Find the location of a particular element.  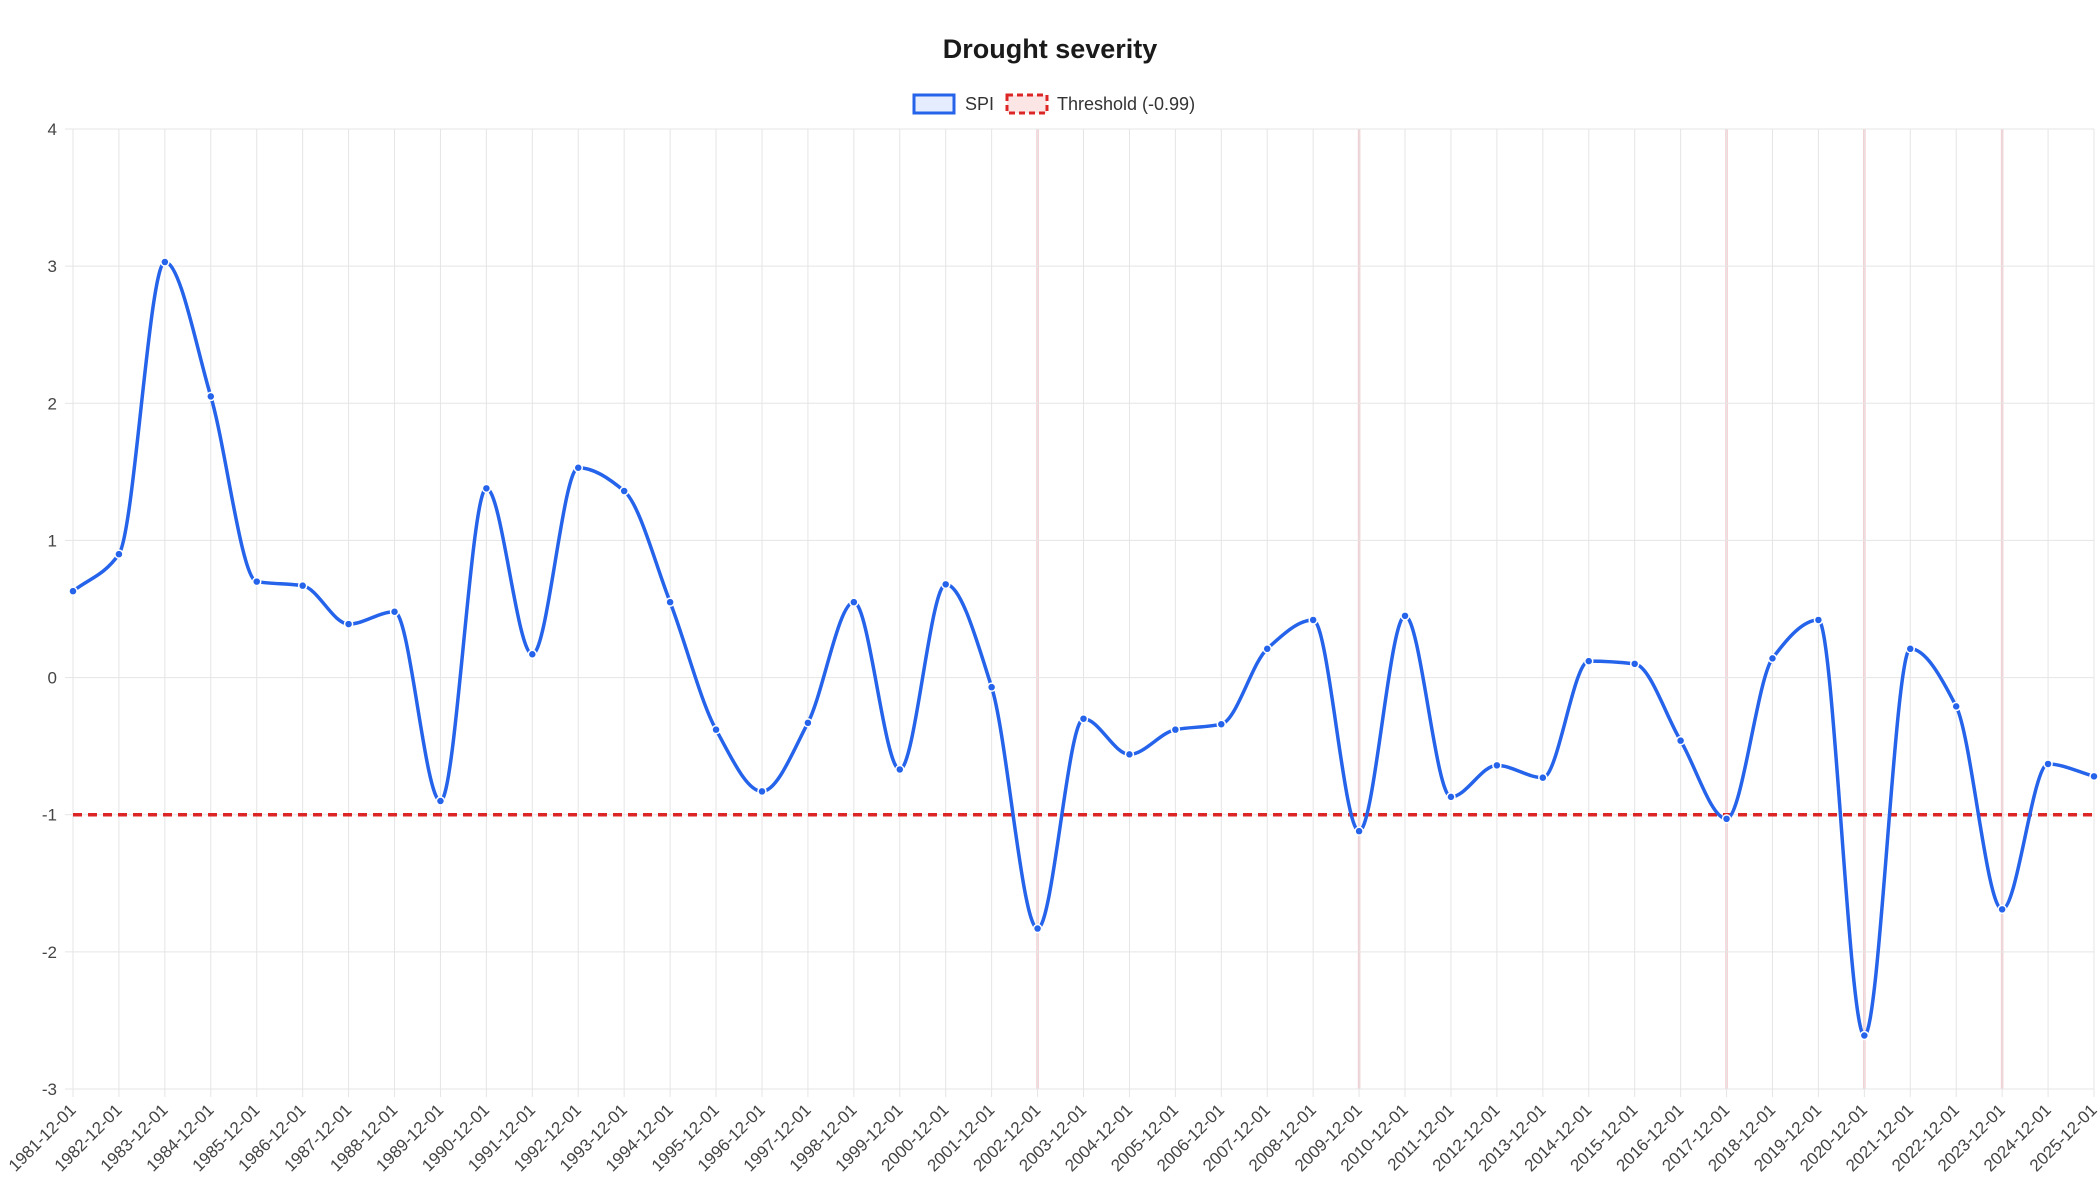

y-tick-label: 1 is located at coordinates (52, 540).